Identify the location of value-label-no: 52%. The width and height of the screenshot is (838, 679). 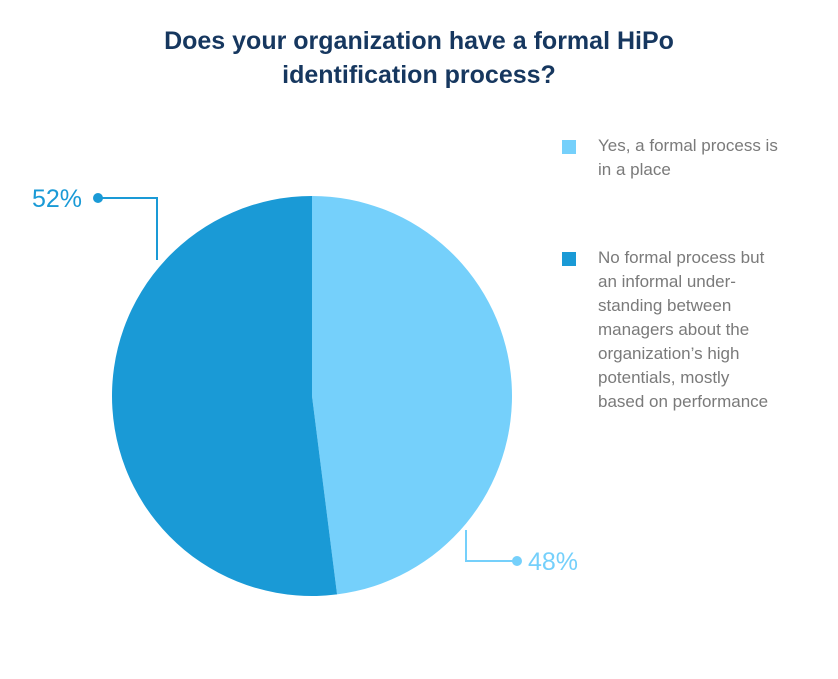
(57, 199).